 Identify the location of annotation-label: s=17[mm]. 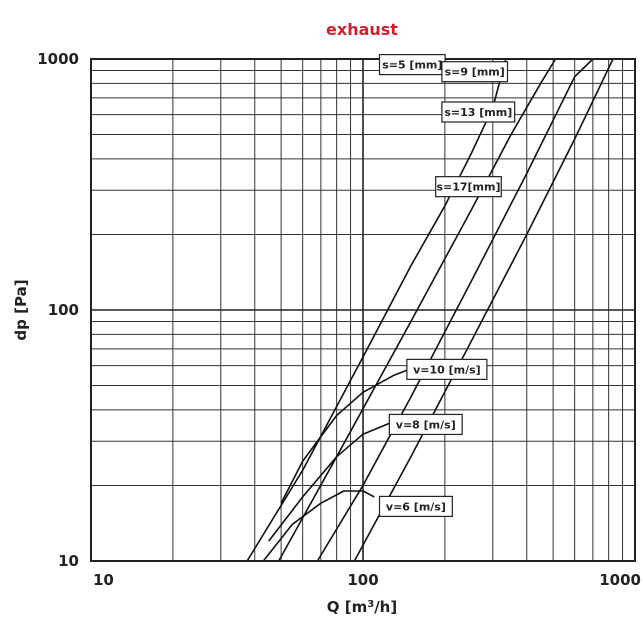
(468, 187).